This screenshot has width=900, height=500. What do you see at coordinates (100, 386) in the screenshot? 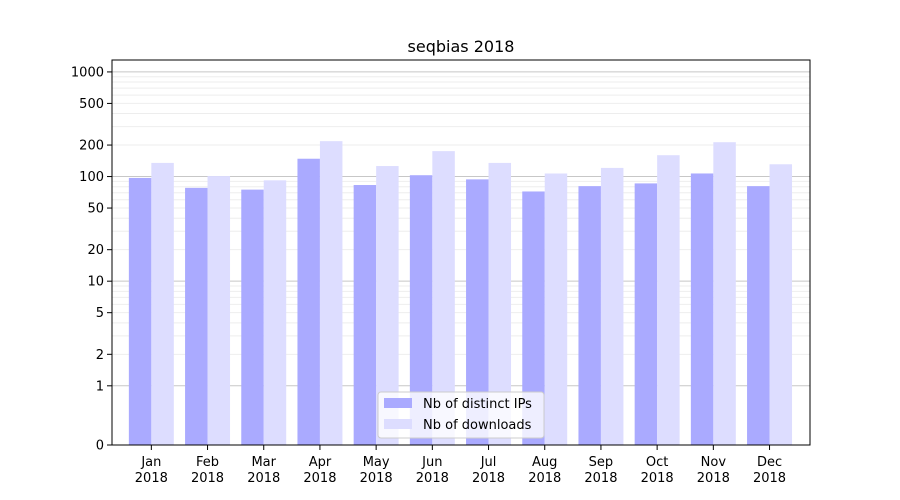
I see `y-tick-label: 1` at bounding box center [100, 386].